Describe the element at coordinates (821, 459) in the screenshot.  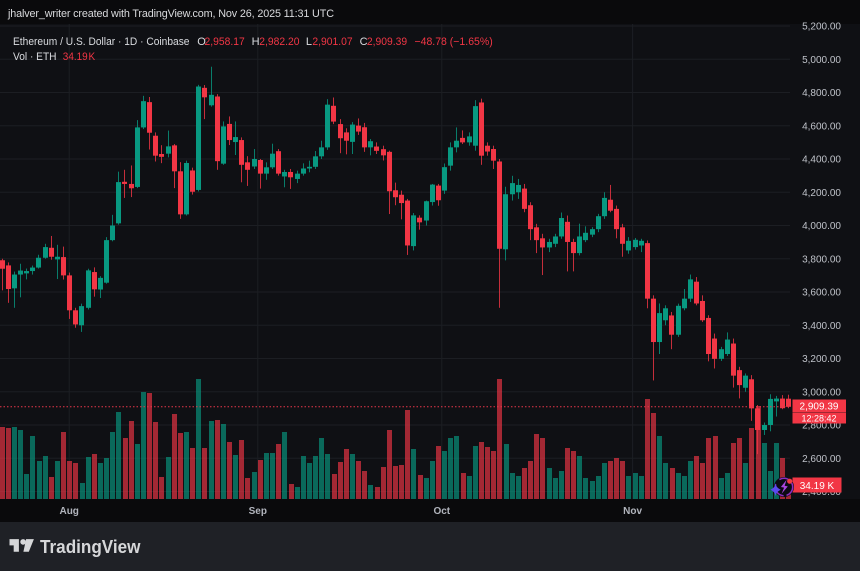
I see `svg-text: 2,600.00` at that location.